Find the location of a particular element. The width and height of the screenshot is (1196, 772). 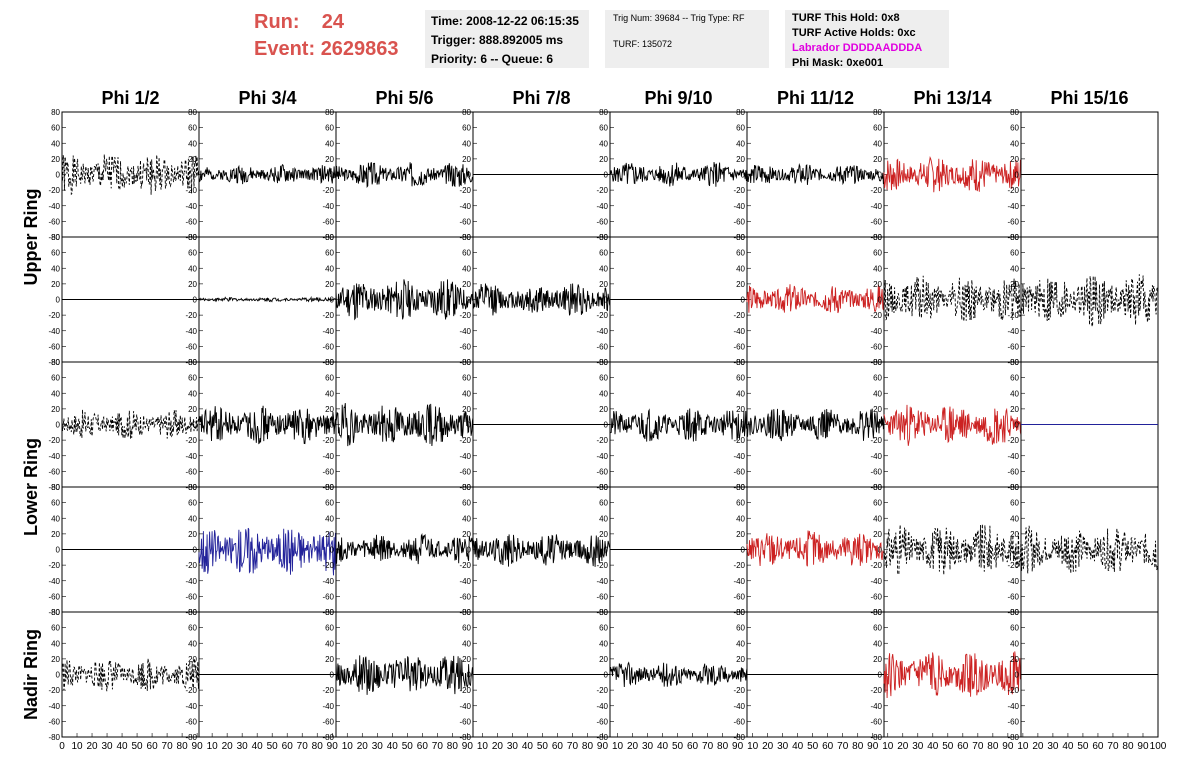

x-tick-label: 20 is located at coordinates (363, 746).